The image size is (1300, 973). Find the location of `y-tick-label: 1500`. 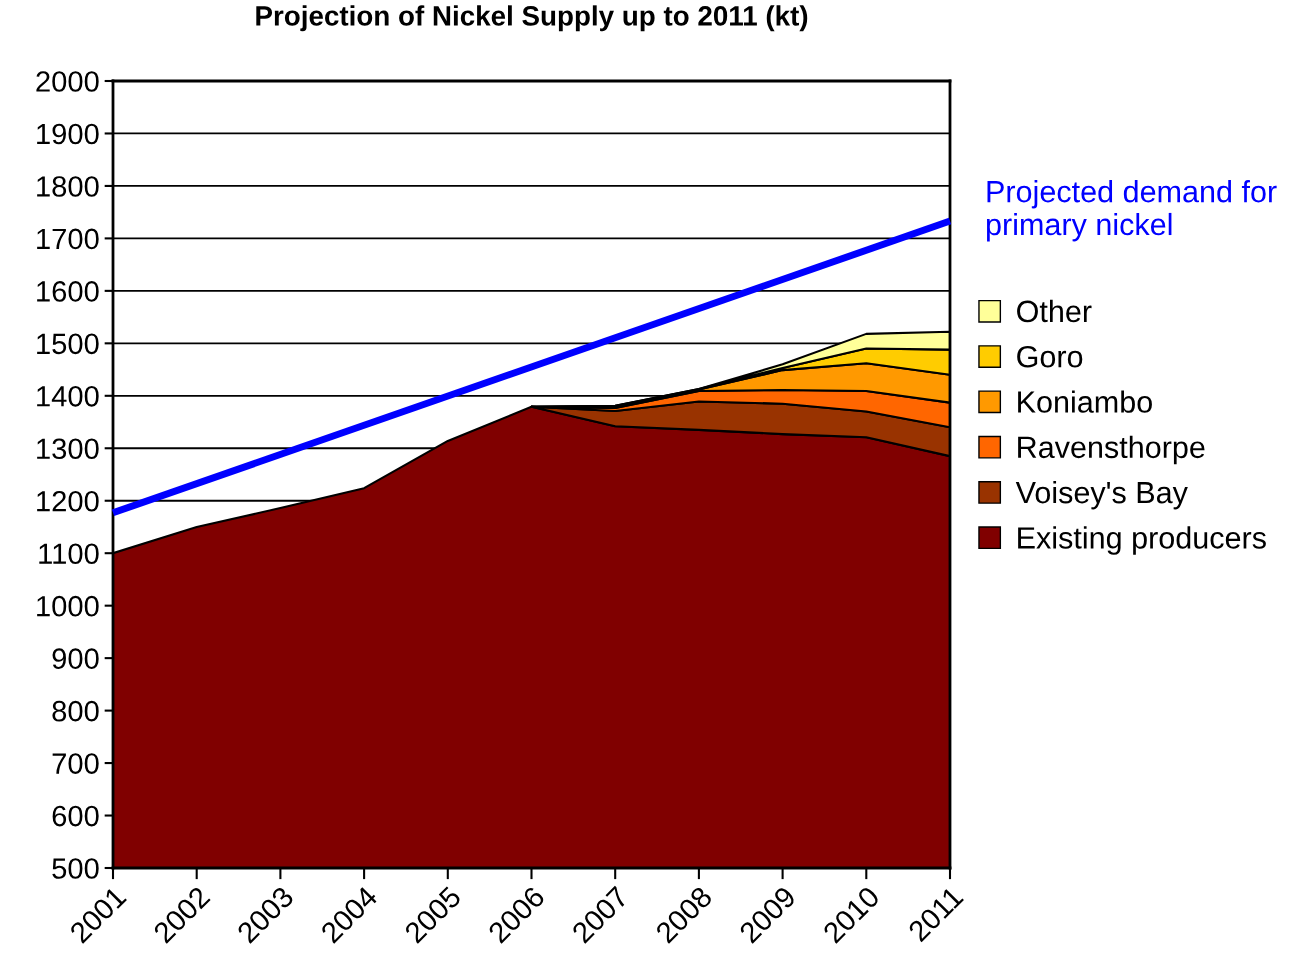

y-tick-label: 1500 is located at coordinates (68, 344).